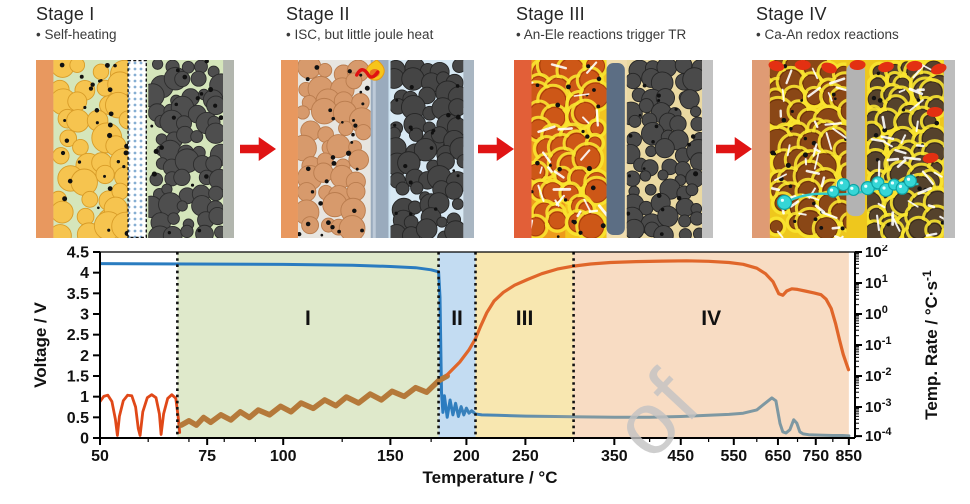 The width and height of the screenshot is (970, 504). Describe the element at coordinates (733, 456) in the screenshot. I see `svg-text: 550` at that location.